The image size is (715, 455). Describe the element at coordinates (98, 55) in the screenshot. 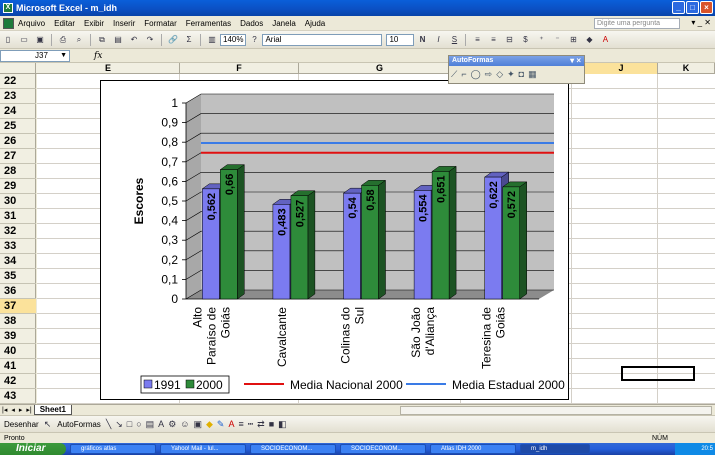

I see `fx-icon: fx` at that location.